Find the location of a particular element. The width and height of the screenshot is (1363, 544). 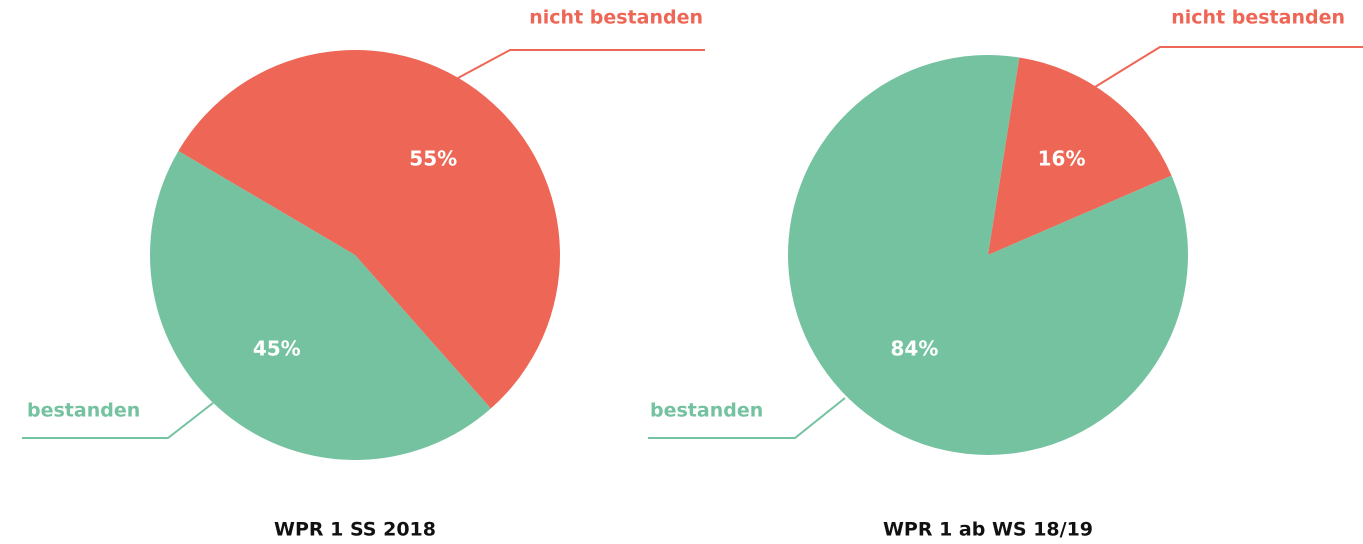

slice-label: 55% is located at coordinates (433, 159).